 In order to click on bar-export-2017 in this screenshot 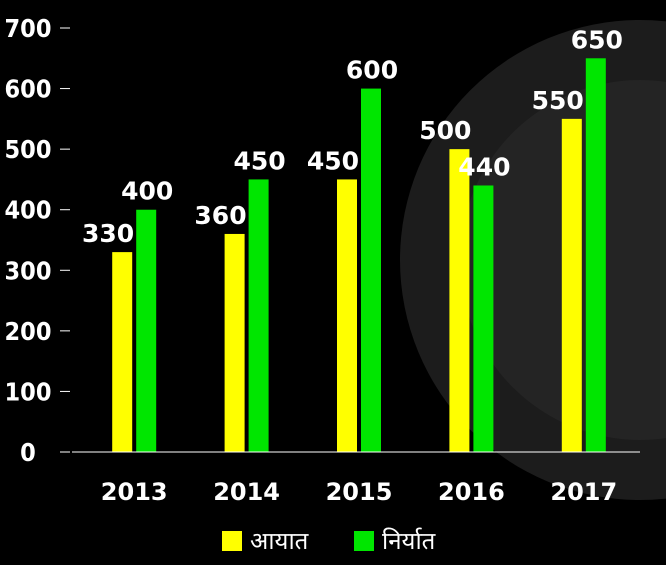, I will do `click(595, 255)`.